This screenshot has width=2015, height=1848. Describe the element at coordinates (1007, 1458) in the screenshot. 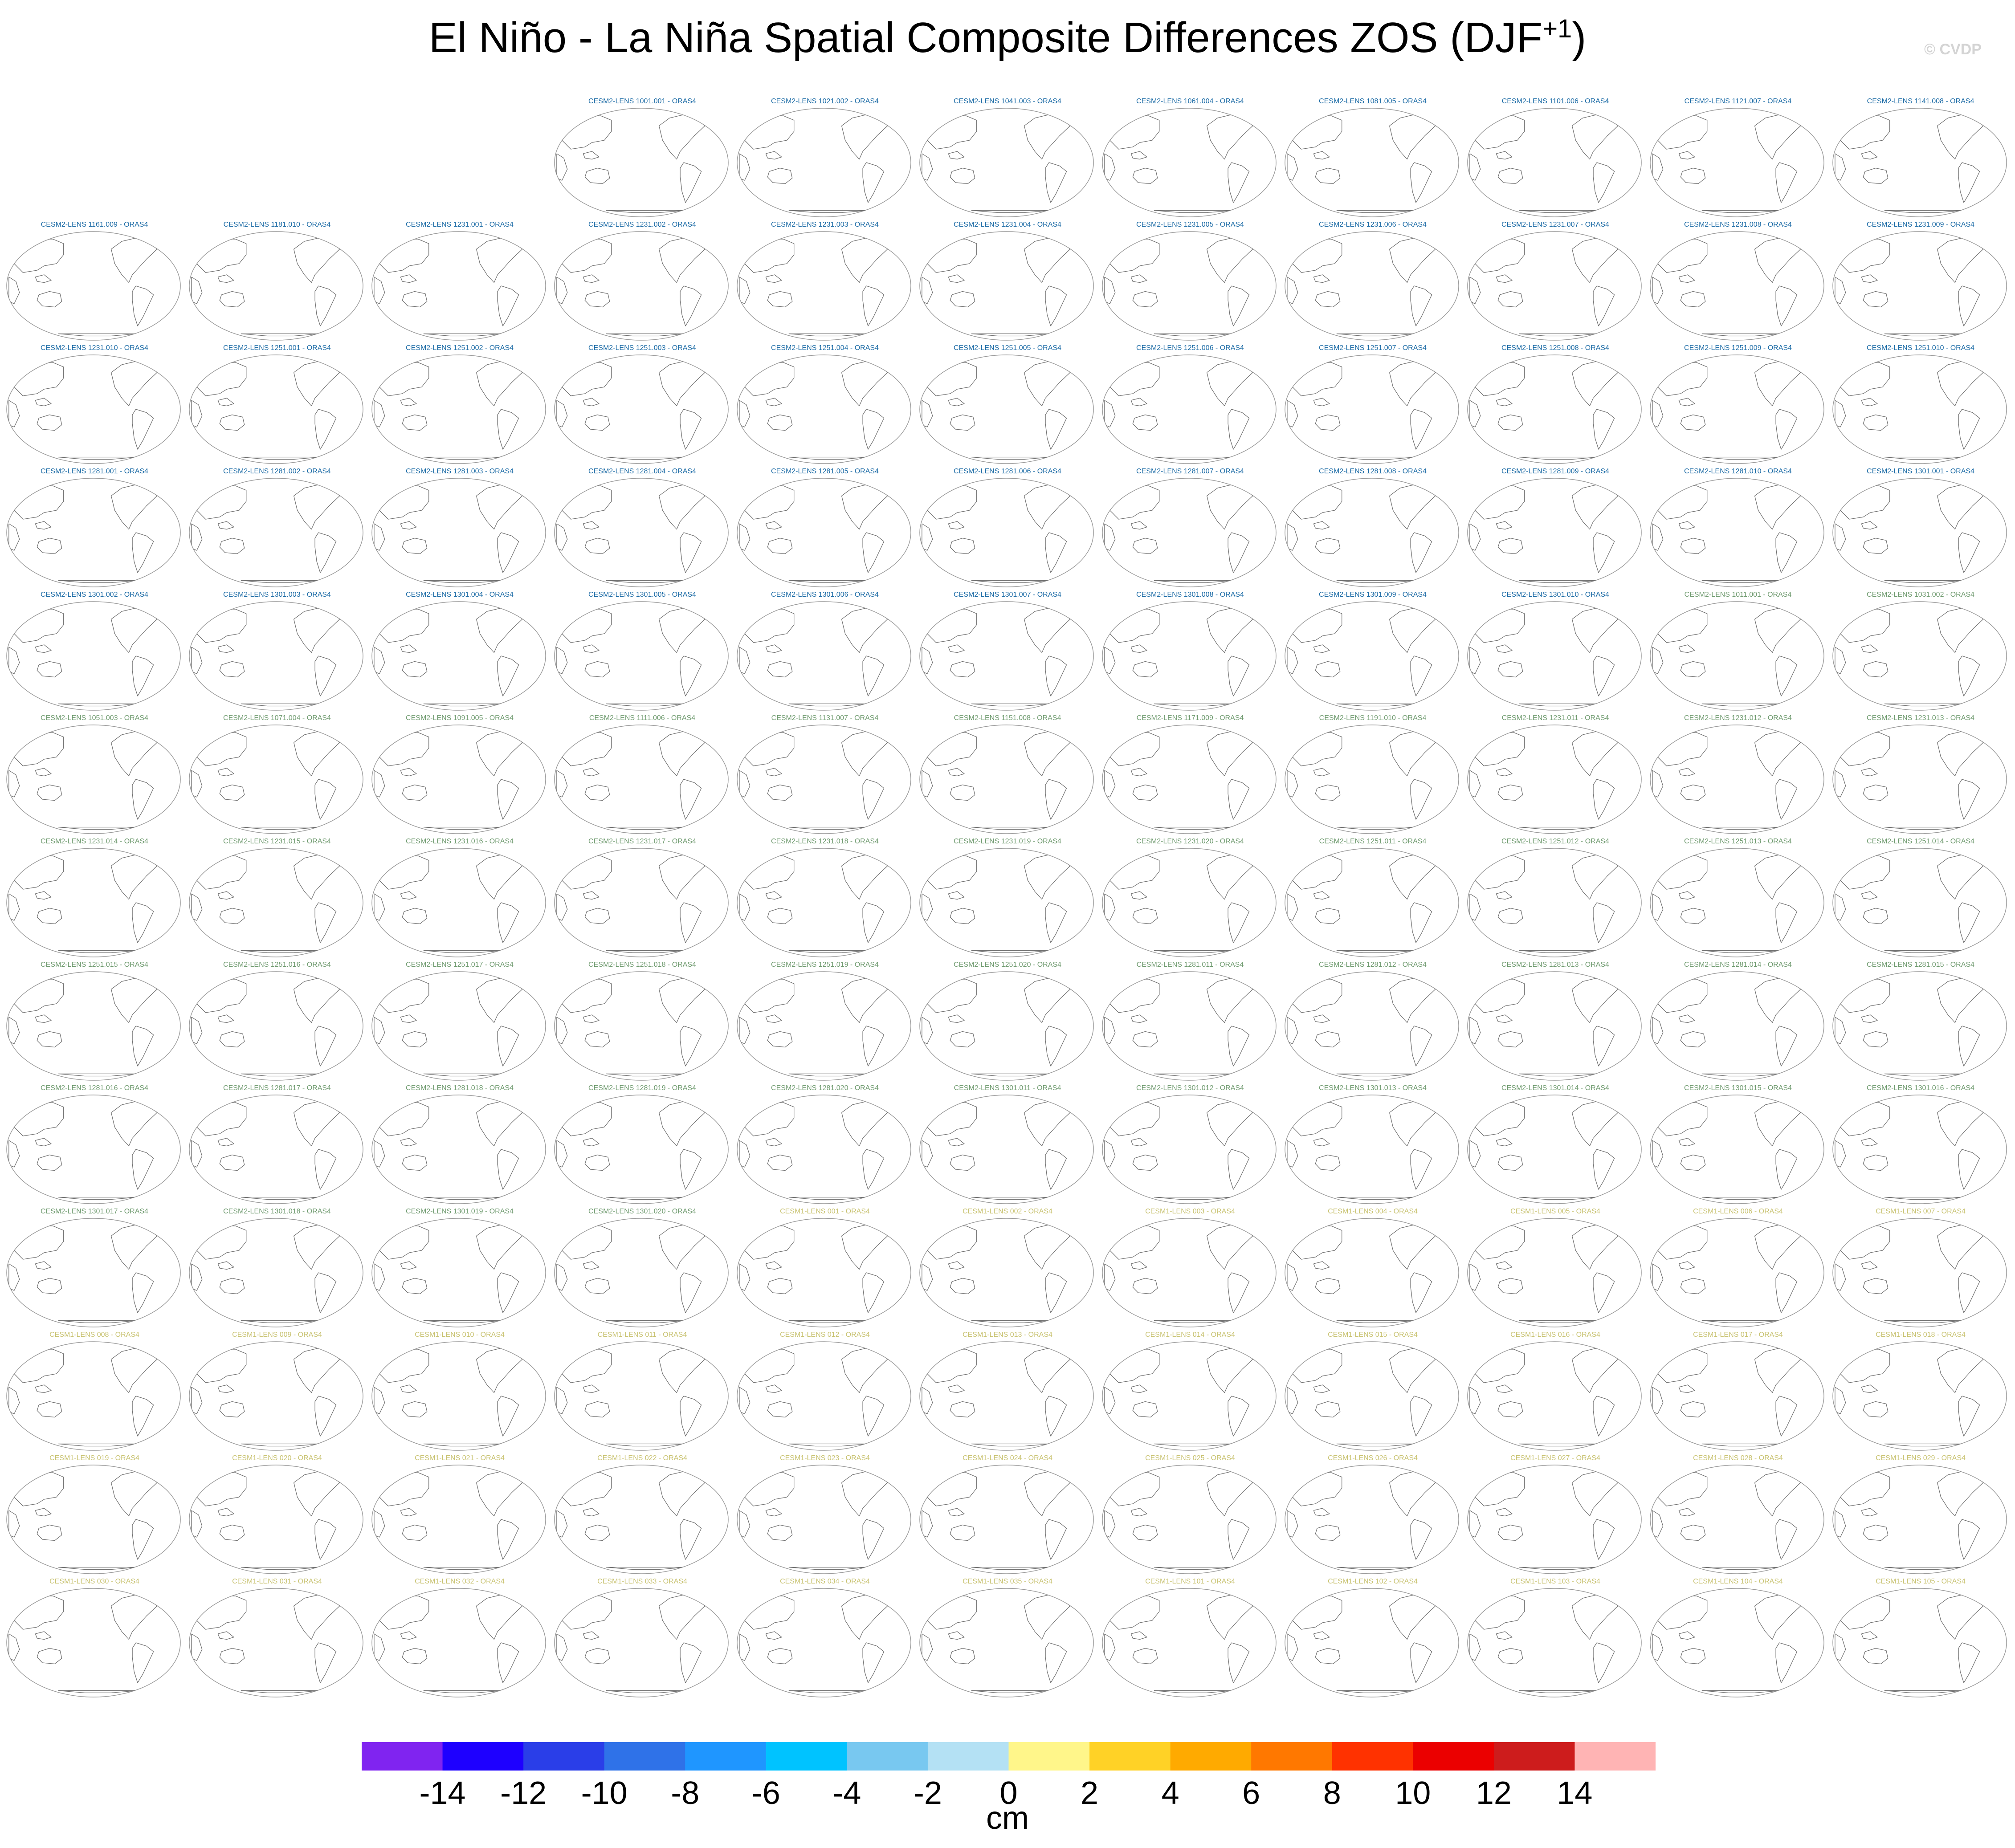

I see `panel-title: CESM1-LENS 024 - ORAS4` at that location.